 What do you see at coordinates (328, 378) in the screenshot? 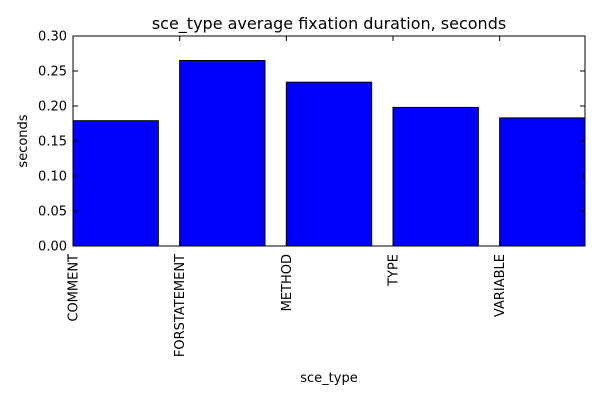
I see `x-axis-label: sce_type` at bounding box center [328, 378].